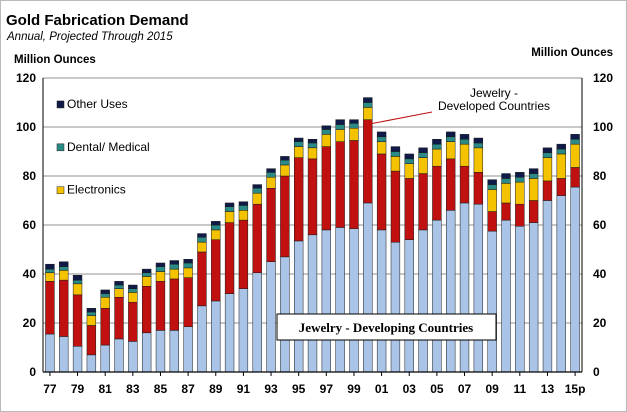  I want to click on annotation-developed-line-1: Jewelry -, so click(494, 93).